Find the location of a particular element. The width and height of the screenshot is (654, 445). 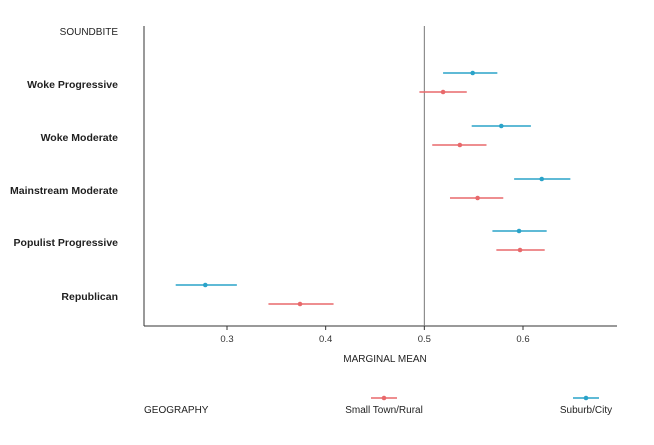

category-label: Populist Progressive is located at coordinates (66, 243).